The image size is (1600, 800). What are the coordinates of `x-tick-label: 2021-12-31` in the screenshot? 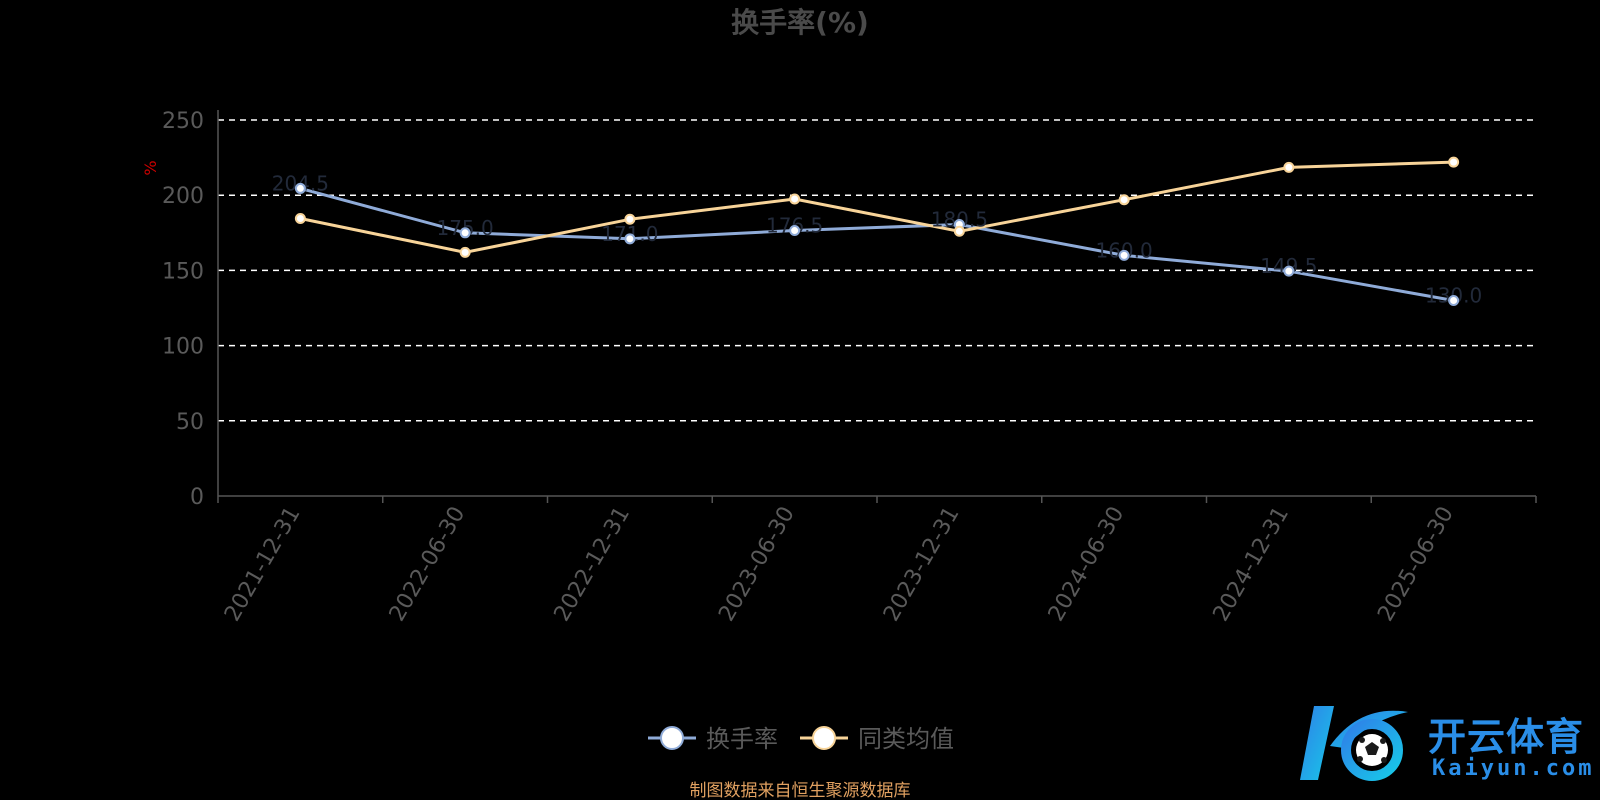 It's located at (263, 564).